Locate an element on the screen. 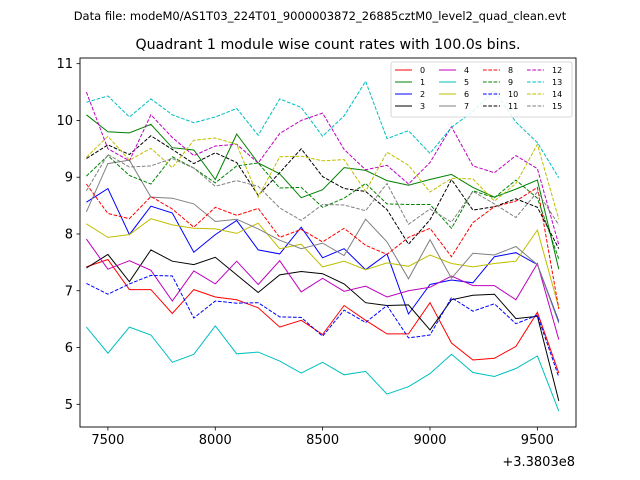  legend-label-13: 13 is located at coordinates (557, 82).